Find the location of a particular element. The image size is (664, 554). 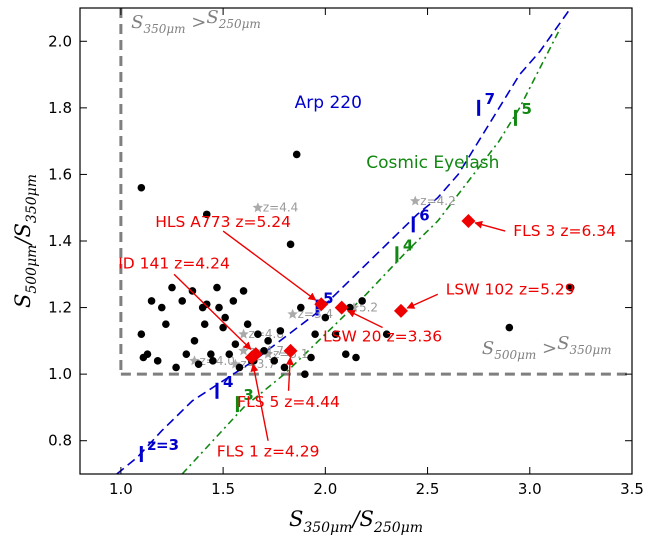

red-source-label: FLS 5 z=4.44 is located at coordinates (288, 402).